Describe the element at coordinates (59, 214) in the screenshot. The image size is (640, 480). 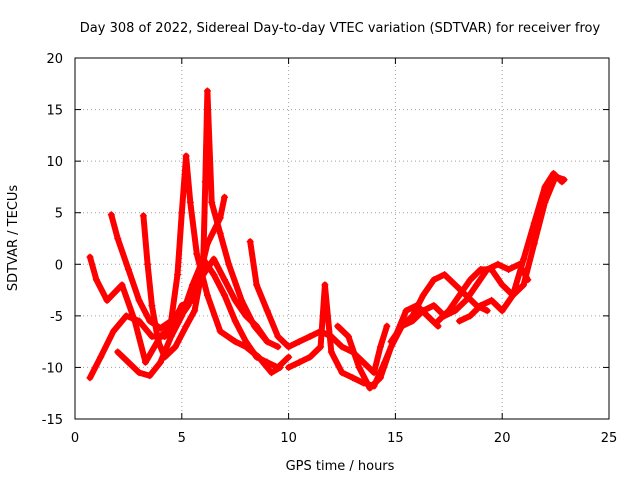
I see `y-tick-label: 5` at that location.